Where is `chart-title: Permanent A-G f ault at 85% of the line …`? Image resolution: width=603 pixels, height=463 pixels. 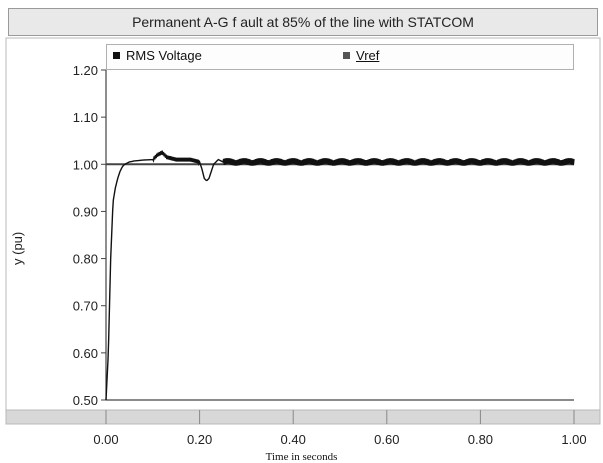 chart-title: Permanent A-G f ault at 85% of the line … is located at coordinates (303, 22).